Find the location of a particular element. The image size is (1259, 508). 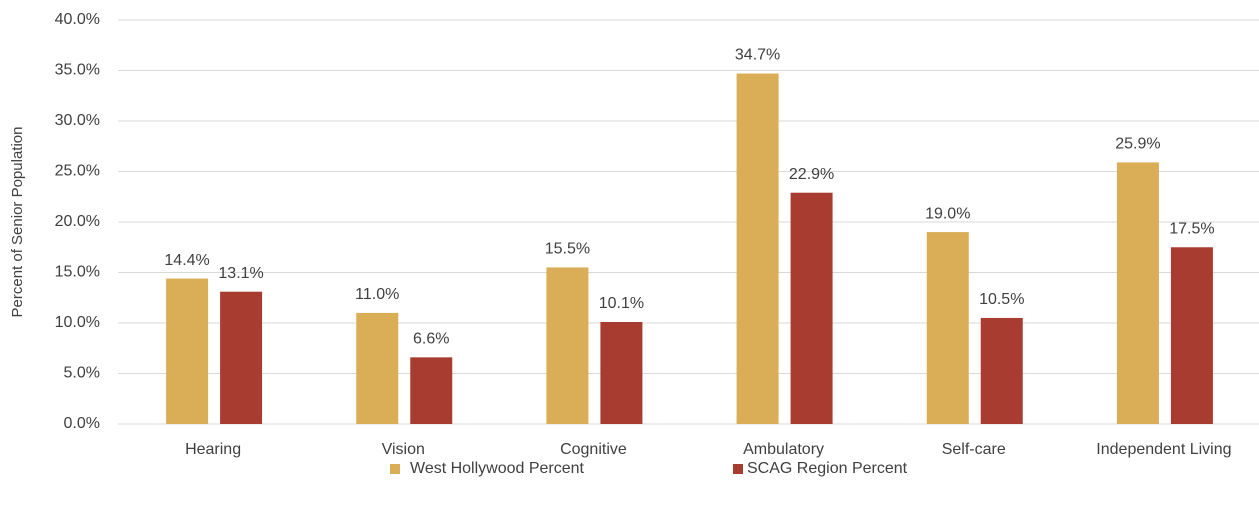

y-tick-label: 40.0% is located at coordinates (77, 19).